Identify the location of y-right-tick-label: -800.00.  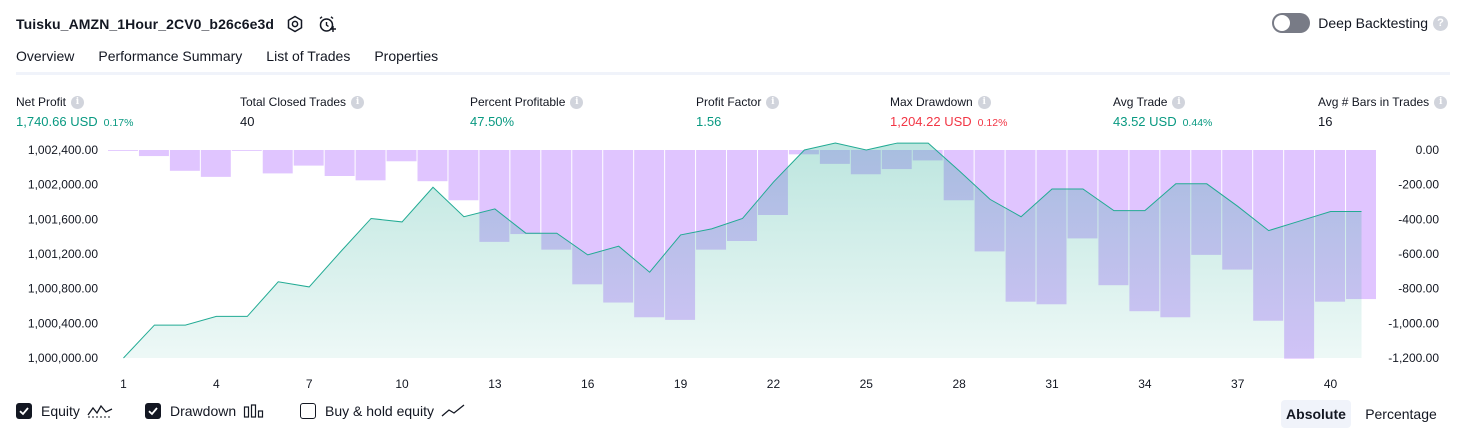
(1418, 289).